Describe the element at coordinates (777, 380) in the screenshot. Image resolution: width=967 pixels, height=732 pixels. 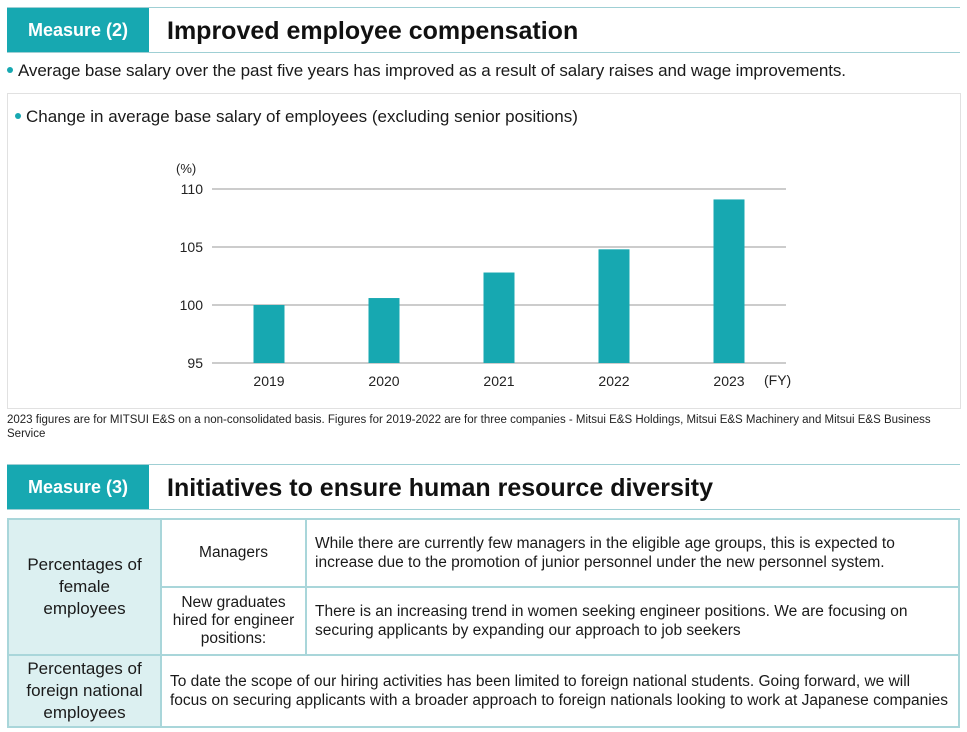
I see `x-axis-unit: (FY)` at that location.